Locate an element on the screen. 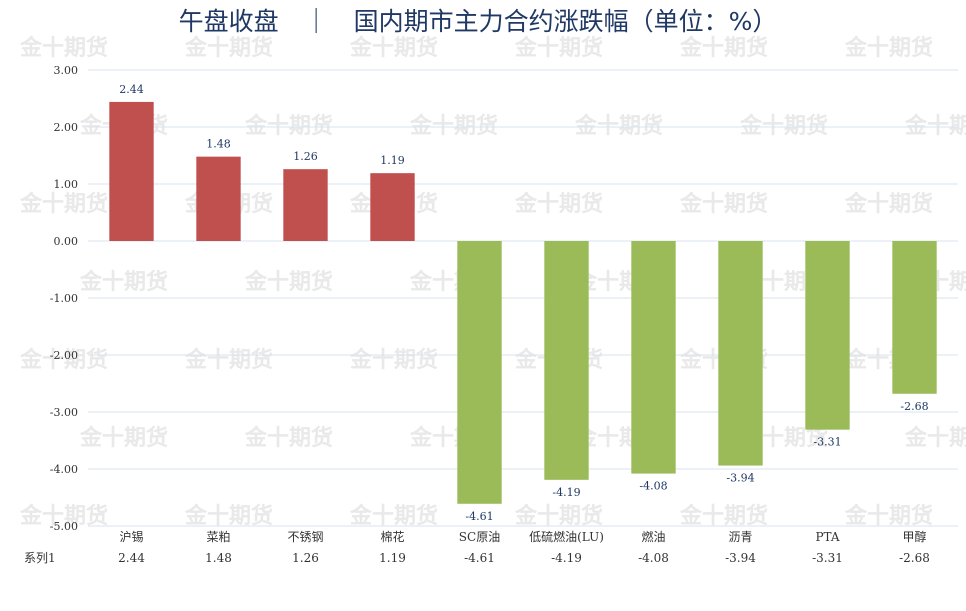  category-label: 沥青 is located at coordinates (740, 537).